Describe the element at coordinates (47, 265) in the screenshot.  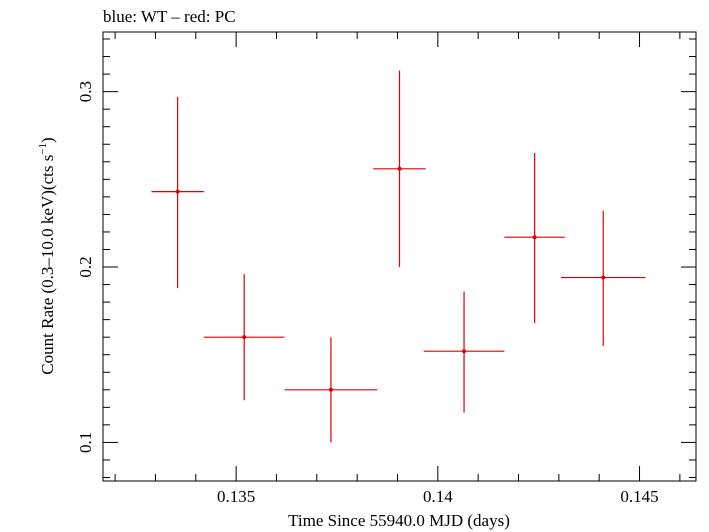
I see `y-axis-label-main: Count Rate (0.3–10.0 keV)(cts s` at that location.